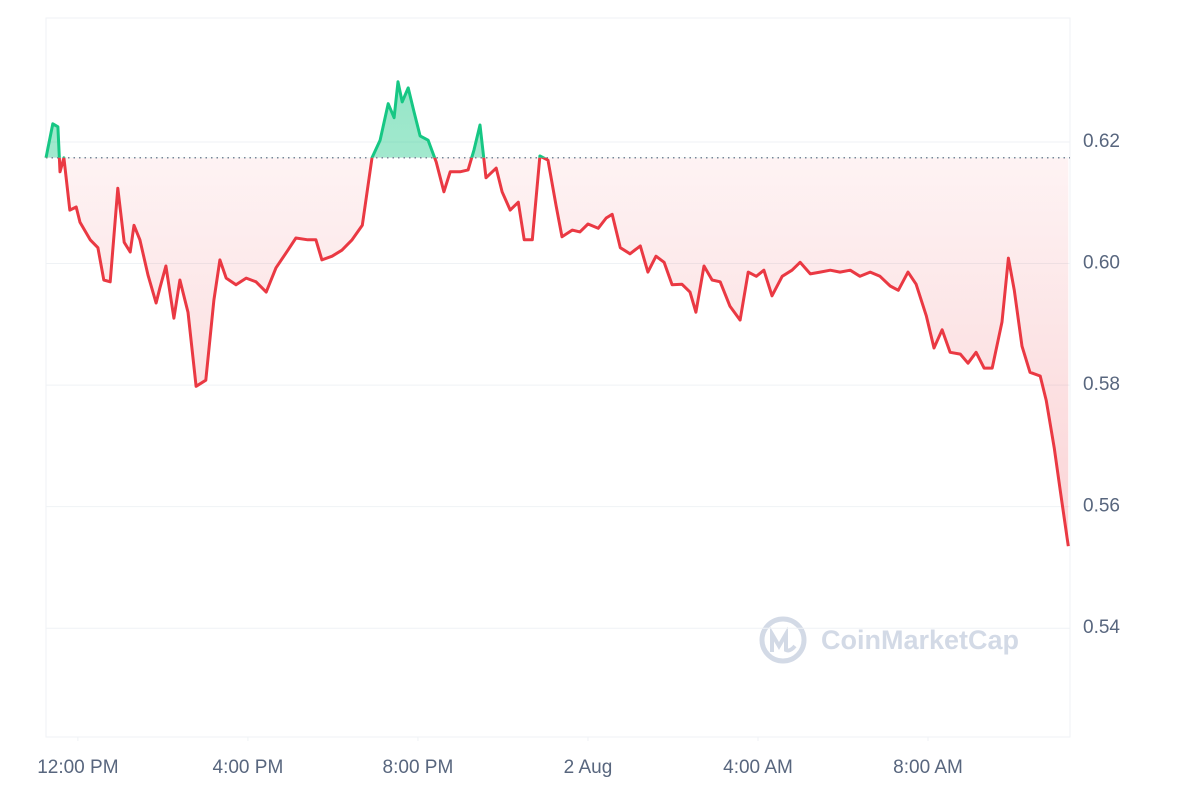 The width and height of the screenshot is (1200, 800). What do you see at coordinates (77, 767) in the screenshot?
I see `x-tick-label: 12:00 PM` at bounding box center [77, 767].